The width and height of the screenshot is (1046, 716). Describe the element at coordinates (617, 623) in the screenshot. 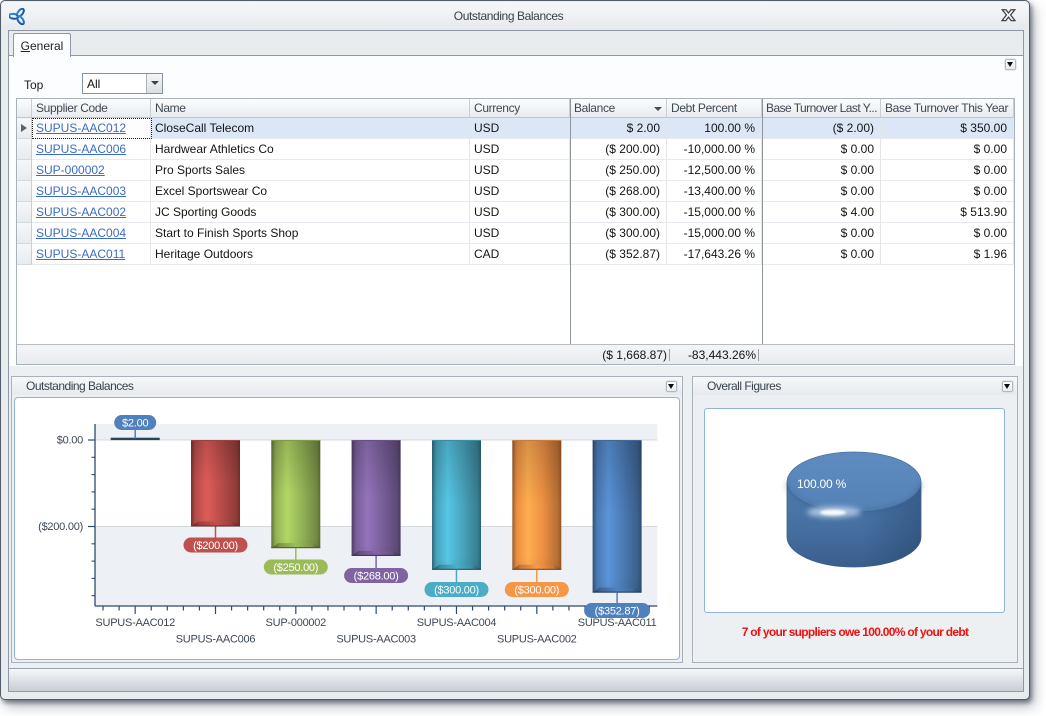

I see `svg-text: SUPUS-AAC011` at that location.